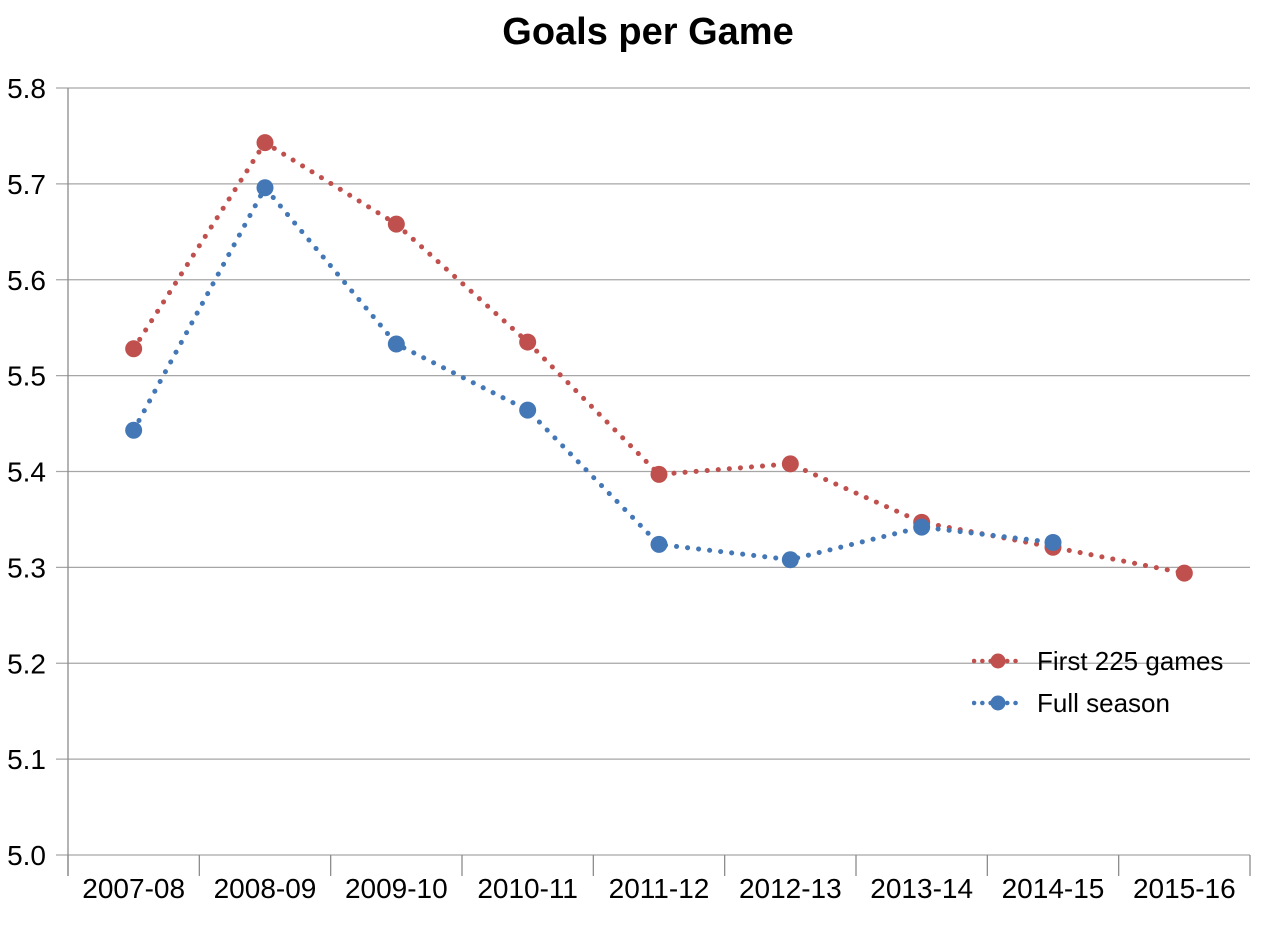 Image resolution: width=1267 pixels, height=925 pixels. I want to click on y-tick-label: 5.5, so click(26, 376).